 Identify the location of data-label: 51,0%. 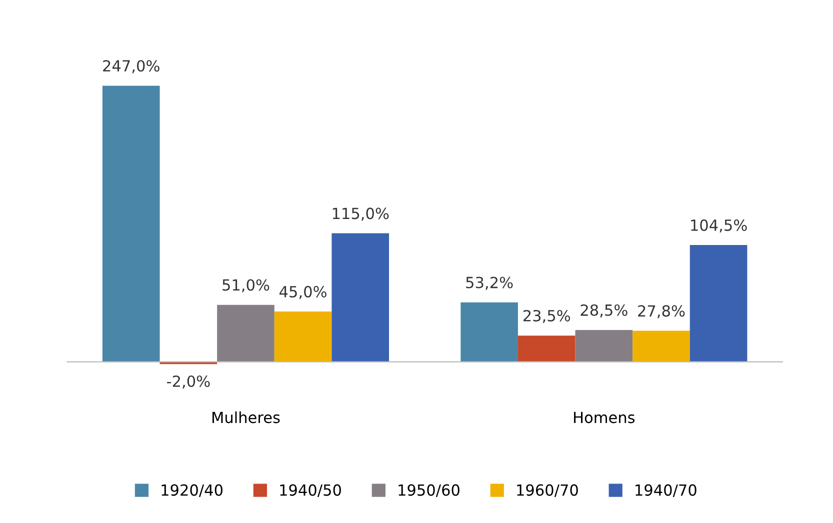
(246, 285).